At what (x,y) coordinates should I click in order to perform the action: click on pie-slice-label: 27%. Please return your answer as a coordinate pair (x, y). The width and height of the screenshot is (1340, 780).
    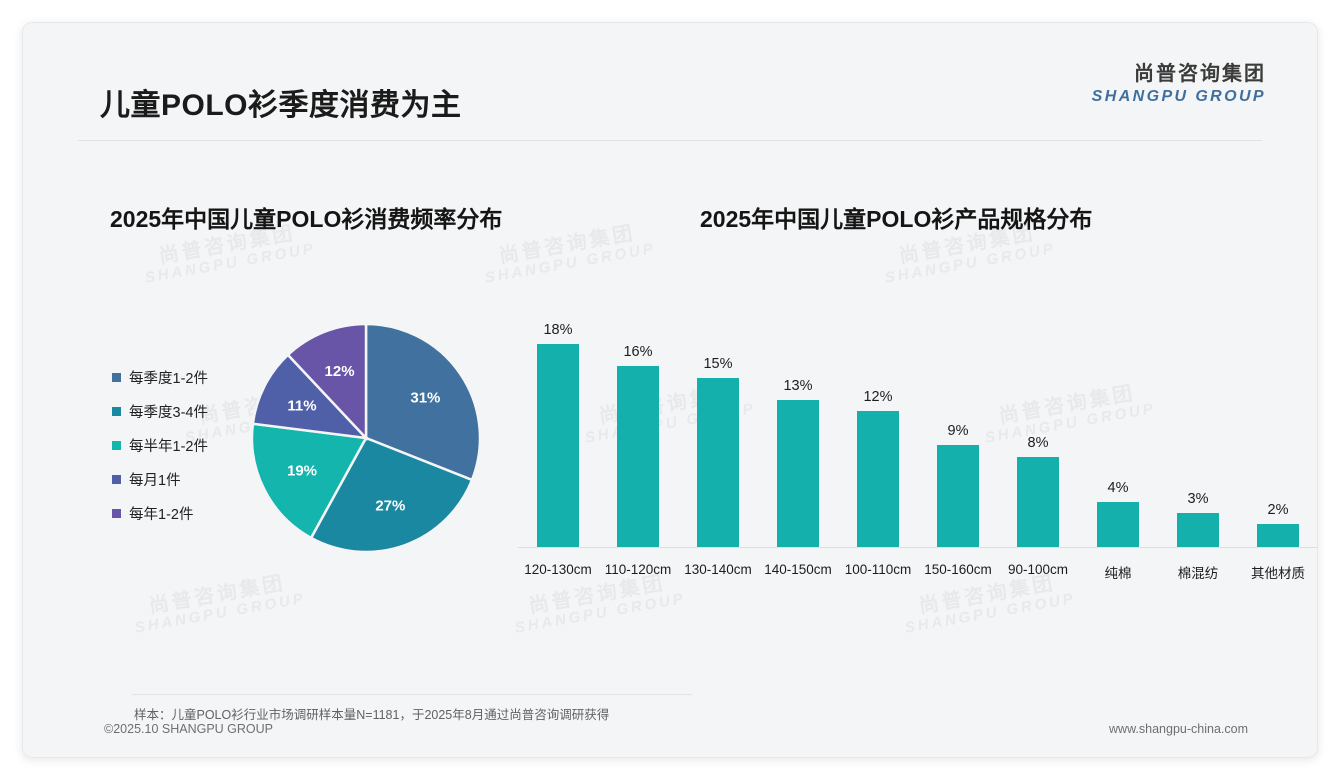
    Looking at the image, I should click on (390, 506).